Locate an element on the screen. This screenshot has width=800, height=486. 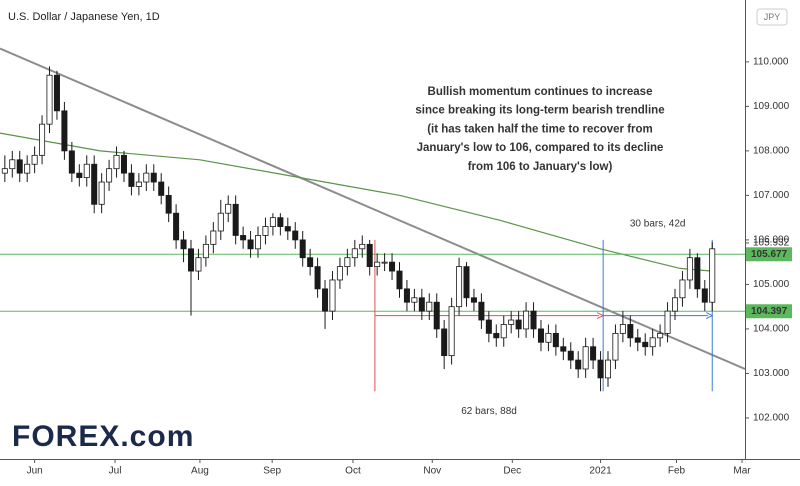
y-tick-label: 105.000 is located at coordinates (771, 284).